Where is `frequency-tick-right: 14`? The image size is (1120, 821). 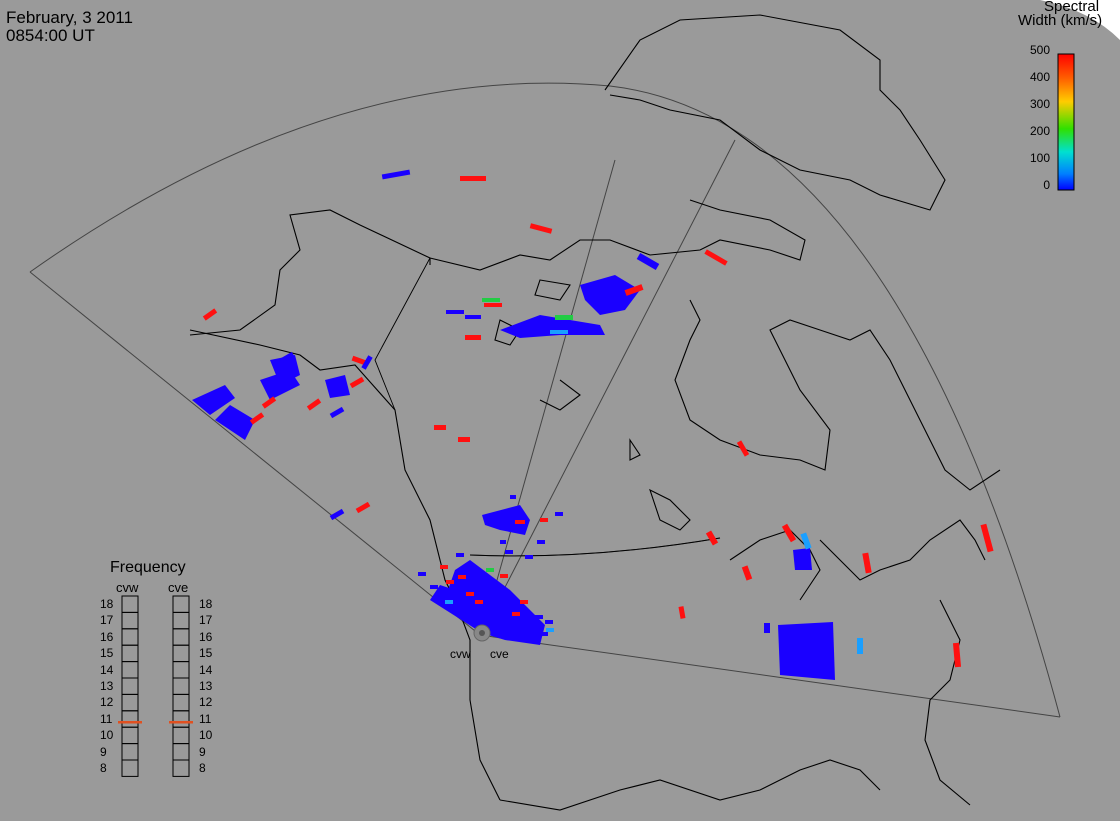
frequency-tick-right: 14 is located at coordinates (206, 669).